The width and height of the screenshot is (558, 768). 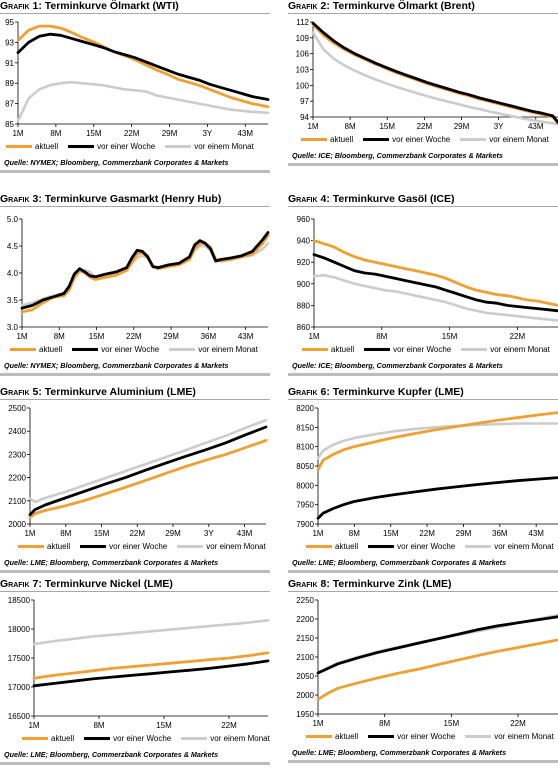 I want to click on chart-svg: 85 87 89 91 93 95 1M 8M 15M 22M 29M 3Y 43M, so click(x=137, y=78).